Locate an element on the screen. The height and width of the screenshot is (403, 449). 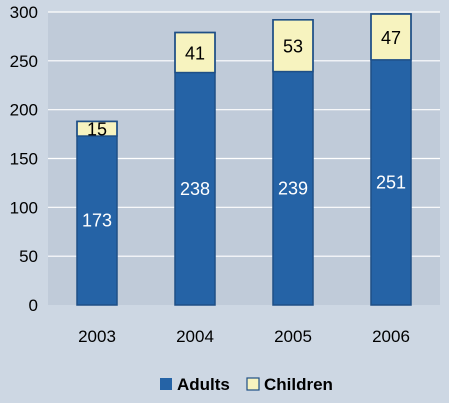
y-tick-label: 50 is located at coordinates (28, 256).